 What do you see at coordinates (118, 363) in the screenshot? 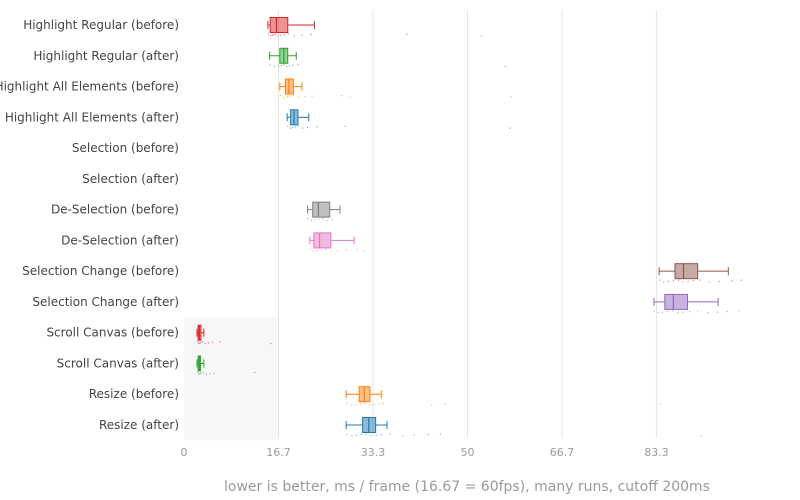
I see `category-label: Scroll Canvas (after)` at bounding box center [118, 363].